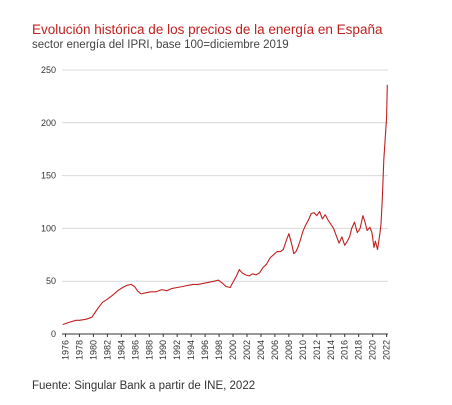  What do you see at coordinates (149, 350) in the screenshot?
I see `x-tick-label: 1988` at bounding box center [149, 350].